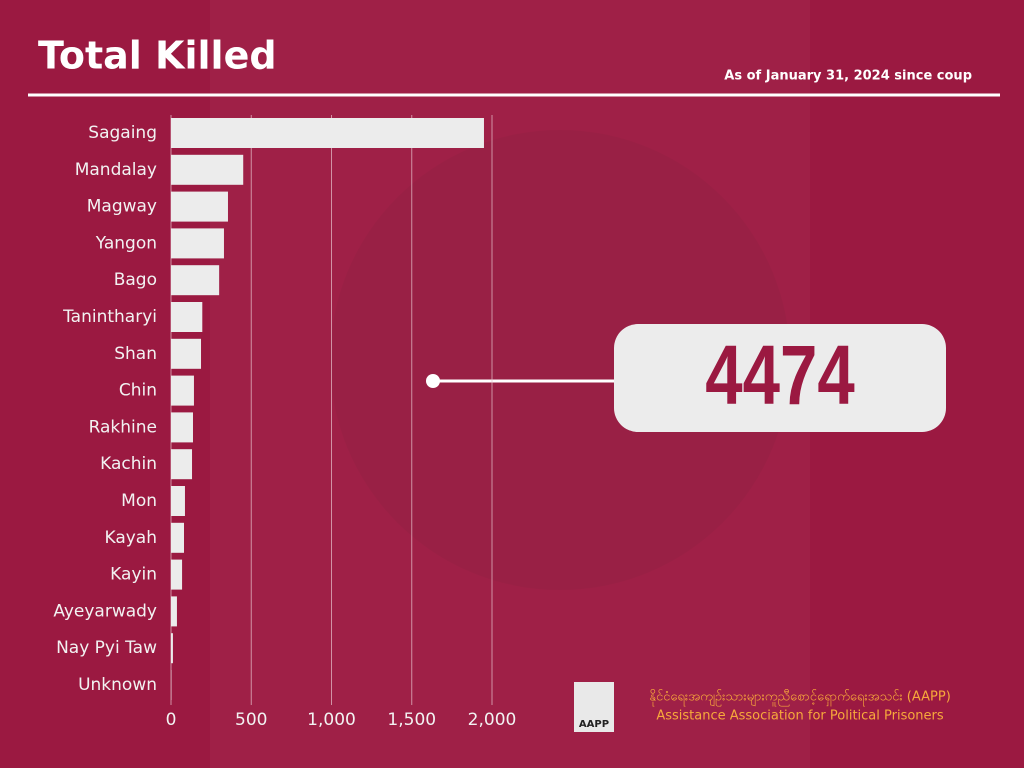 This screenshot has width=1024, height=768. What do you see at coordinates (492, 720) in the screenshot?
I see `x-tick-label: 2,000` at bounding box center [492, 720].